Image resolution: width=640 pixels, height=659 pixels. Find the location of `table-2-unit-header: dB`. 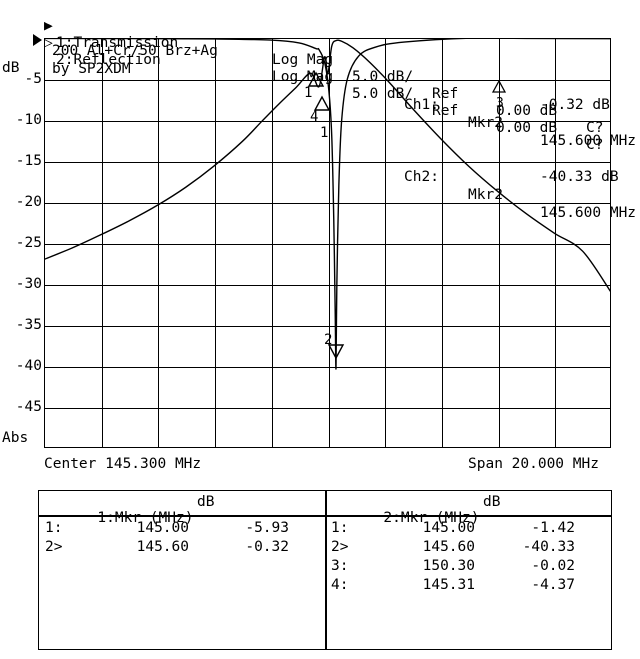

table-2-unit-header: dB is located at coordinates (492, 502).